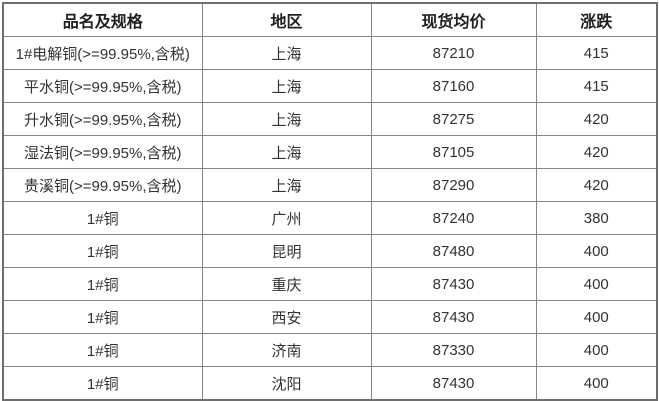 The image size is (659, 401). Describe the element at coordinates (286, 317) in the screenshot. I see `cell-region: 西安` at that location.